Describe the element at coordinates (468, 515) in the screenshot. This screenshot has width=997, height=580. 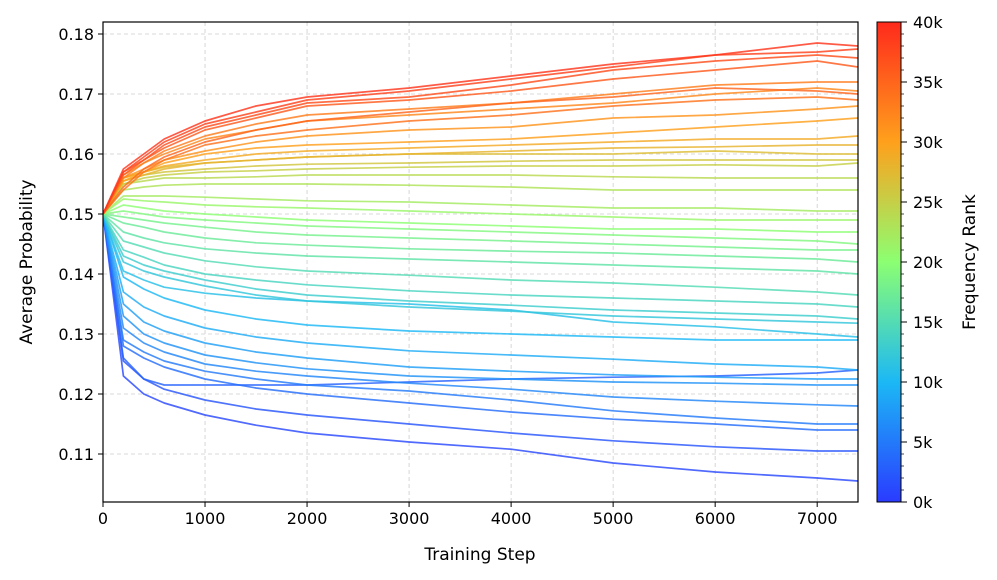
I see `x-axis: 0 1000 2000 3000 4000 5000 6000 7000` at that location.